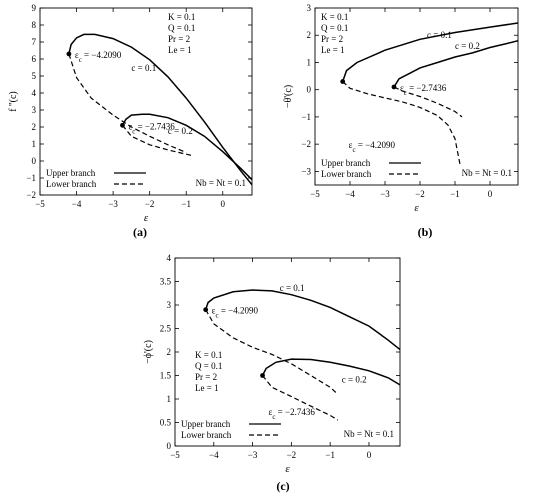 The image size is (550, 499). What do you see at coordinates (34, 59) in the screenshot?
I see `y-tick-label: 6` at bounding box center [34, 59].